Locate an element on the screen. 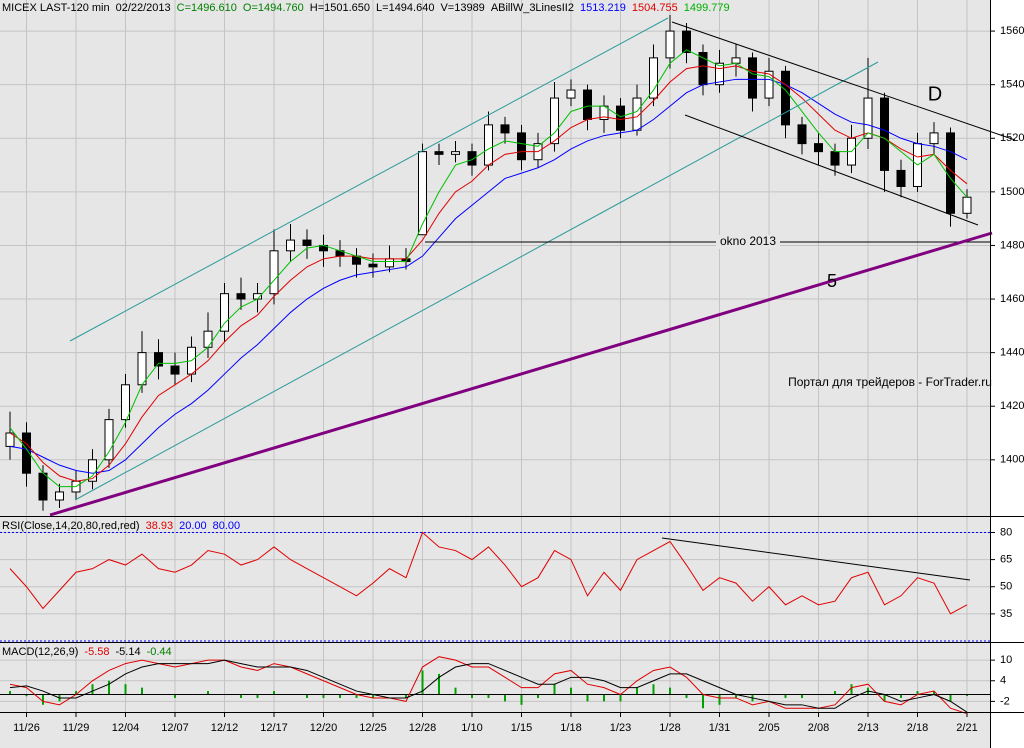 The image size is (1024, 748). annotation: Портал для трейдеров - ForTrader.ru is located at coordinates (890, 382).